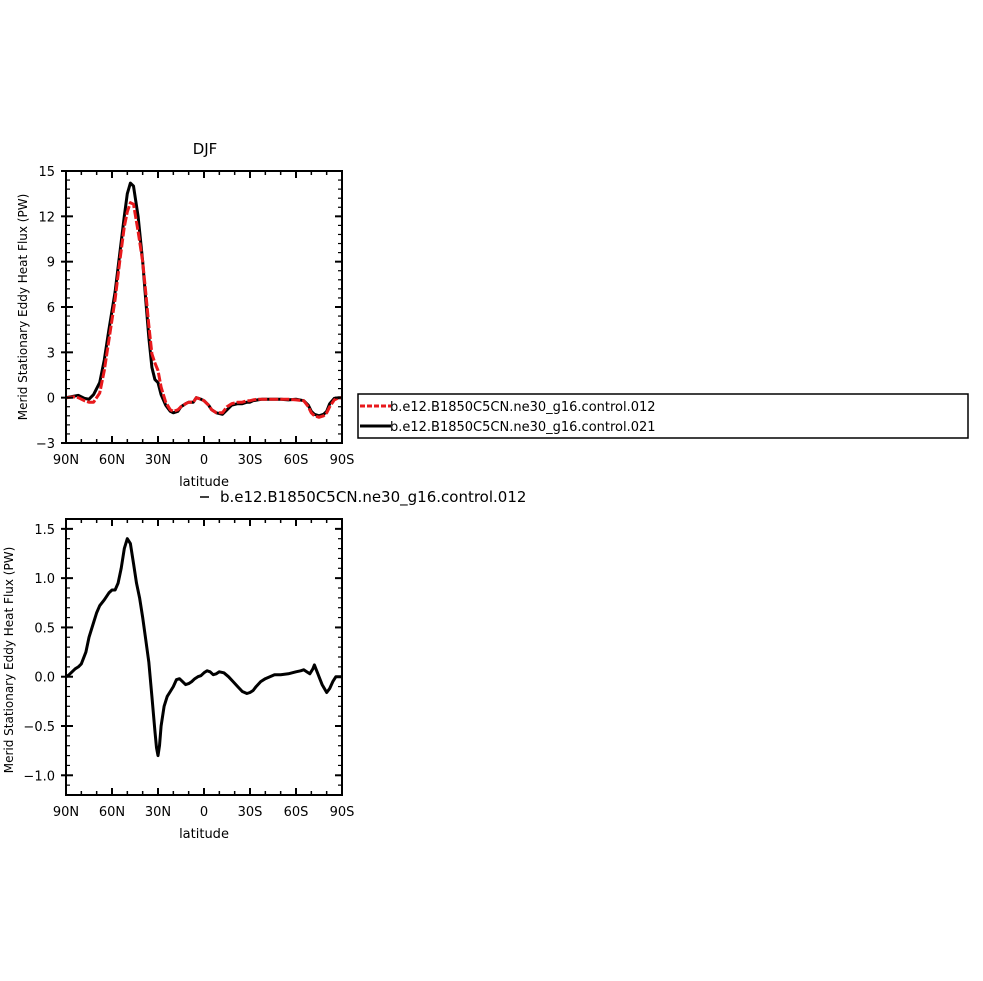 The height and width of the screenshot is (981, 983). Describe the element at coordinates (44, 579) in the screenshot. I see `y-tick-label: 1.0` at that location.